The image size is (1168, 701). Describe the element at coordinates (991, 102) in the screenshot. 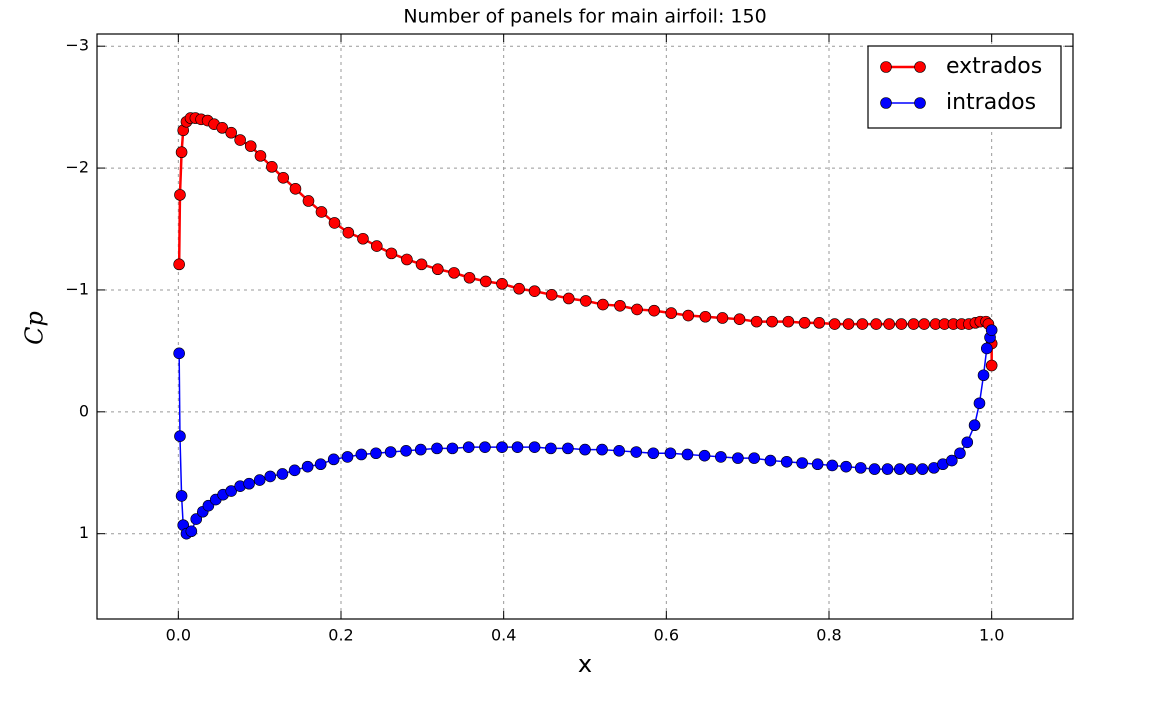

I see `legend-label: intrados` at that location.